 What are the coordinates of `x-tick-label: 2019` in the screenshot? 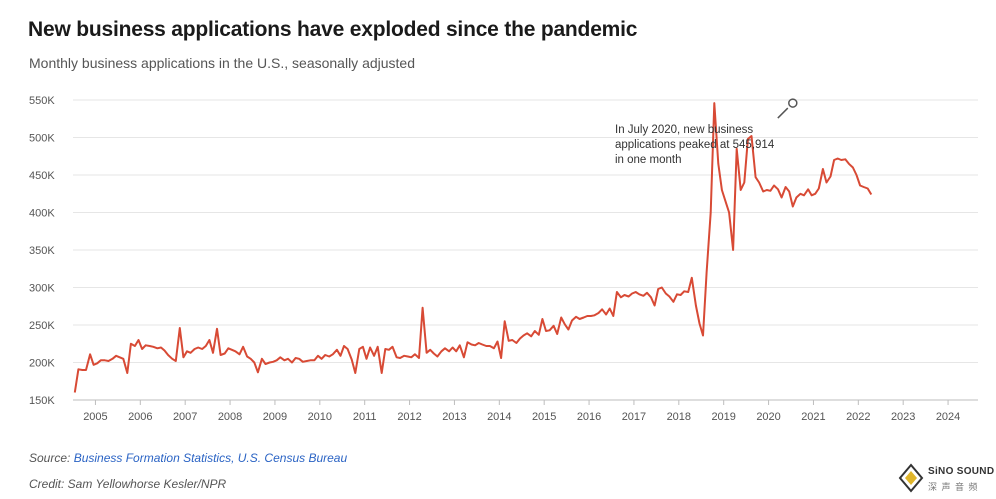 It's located at (723, 417).